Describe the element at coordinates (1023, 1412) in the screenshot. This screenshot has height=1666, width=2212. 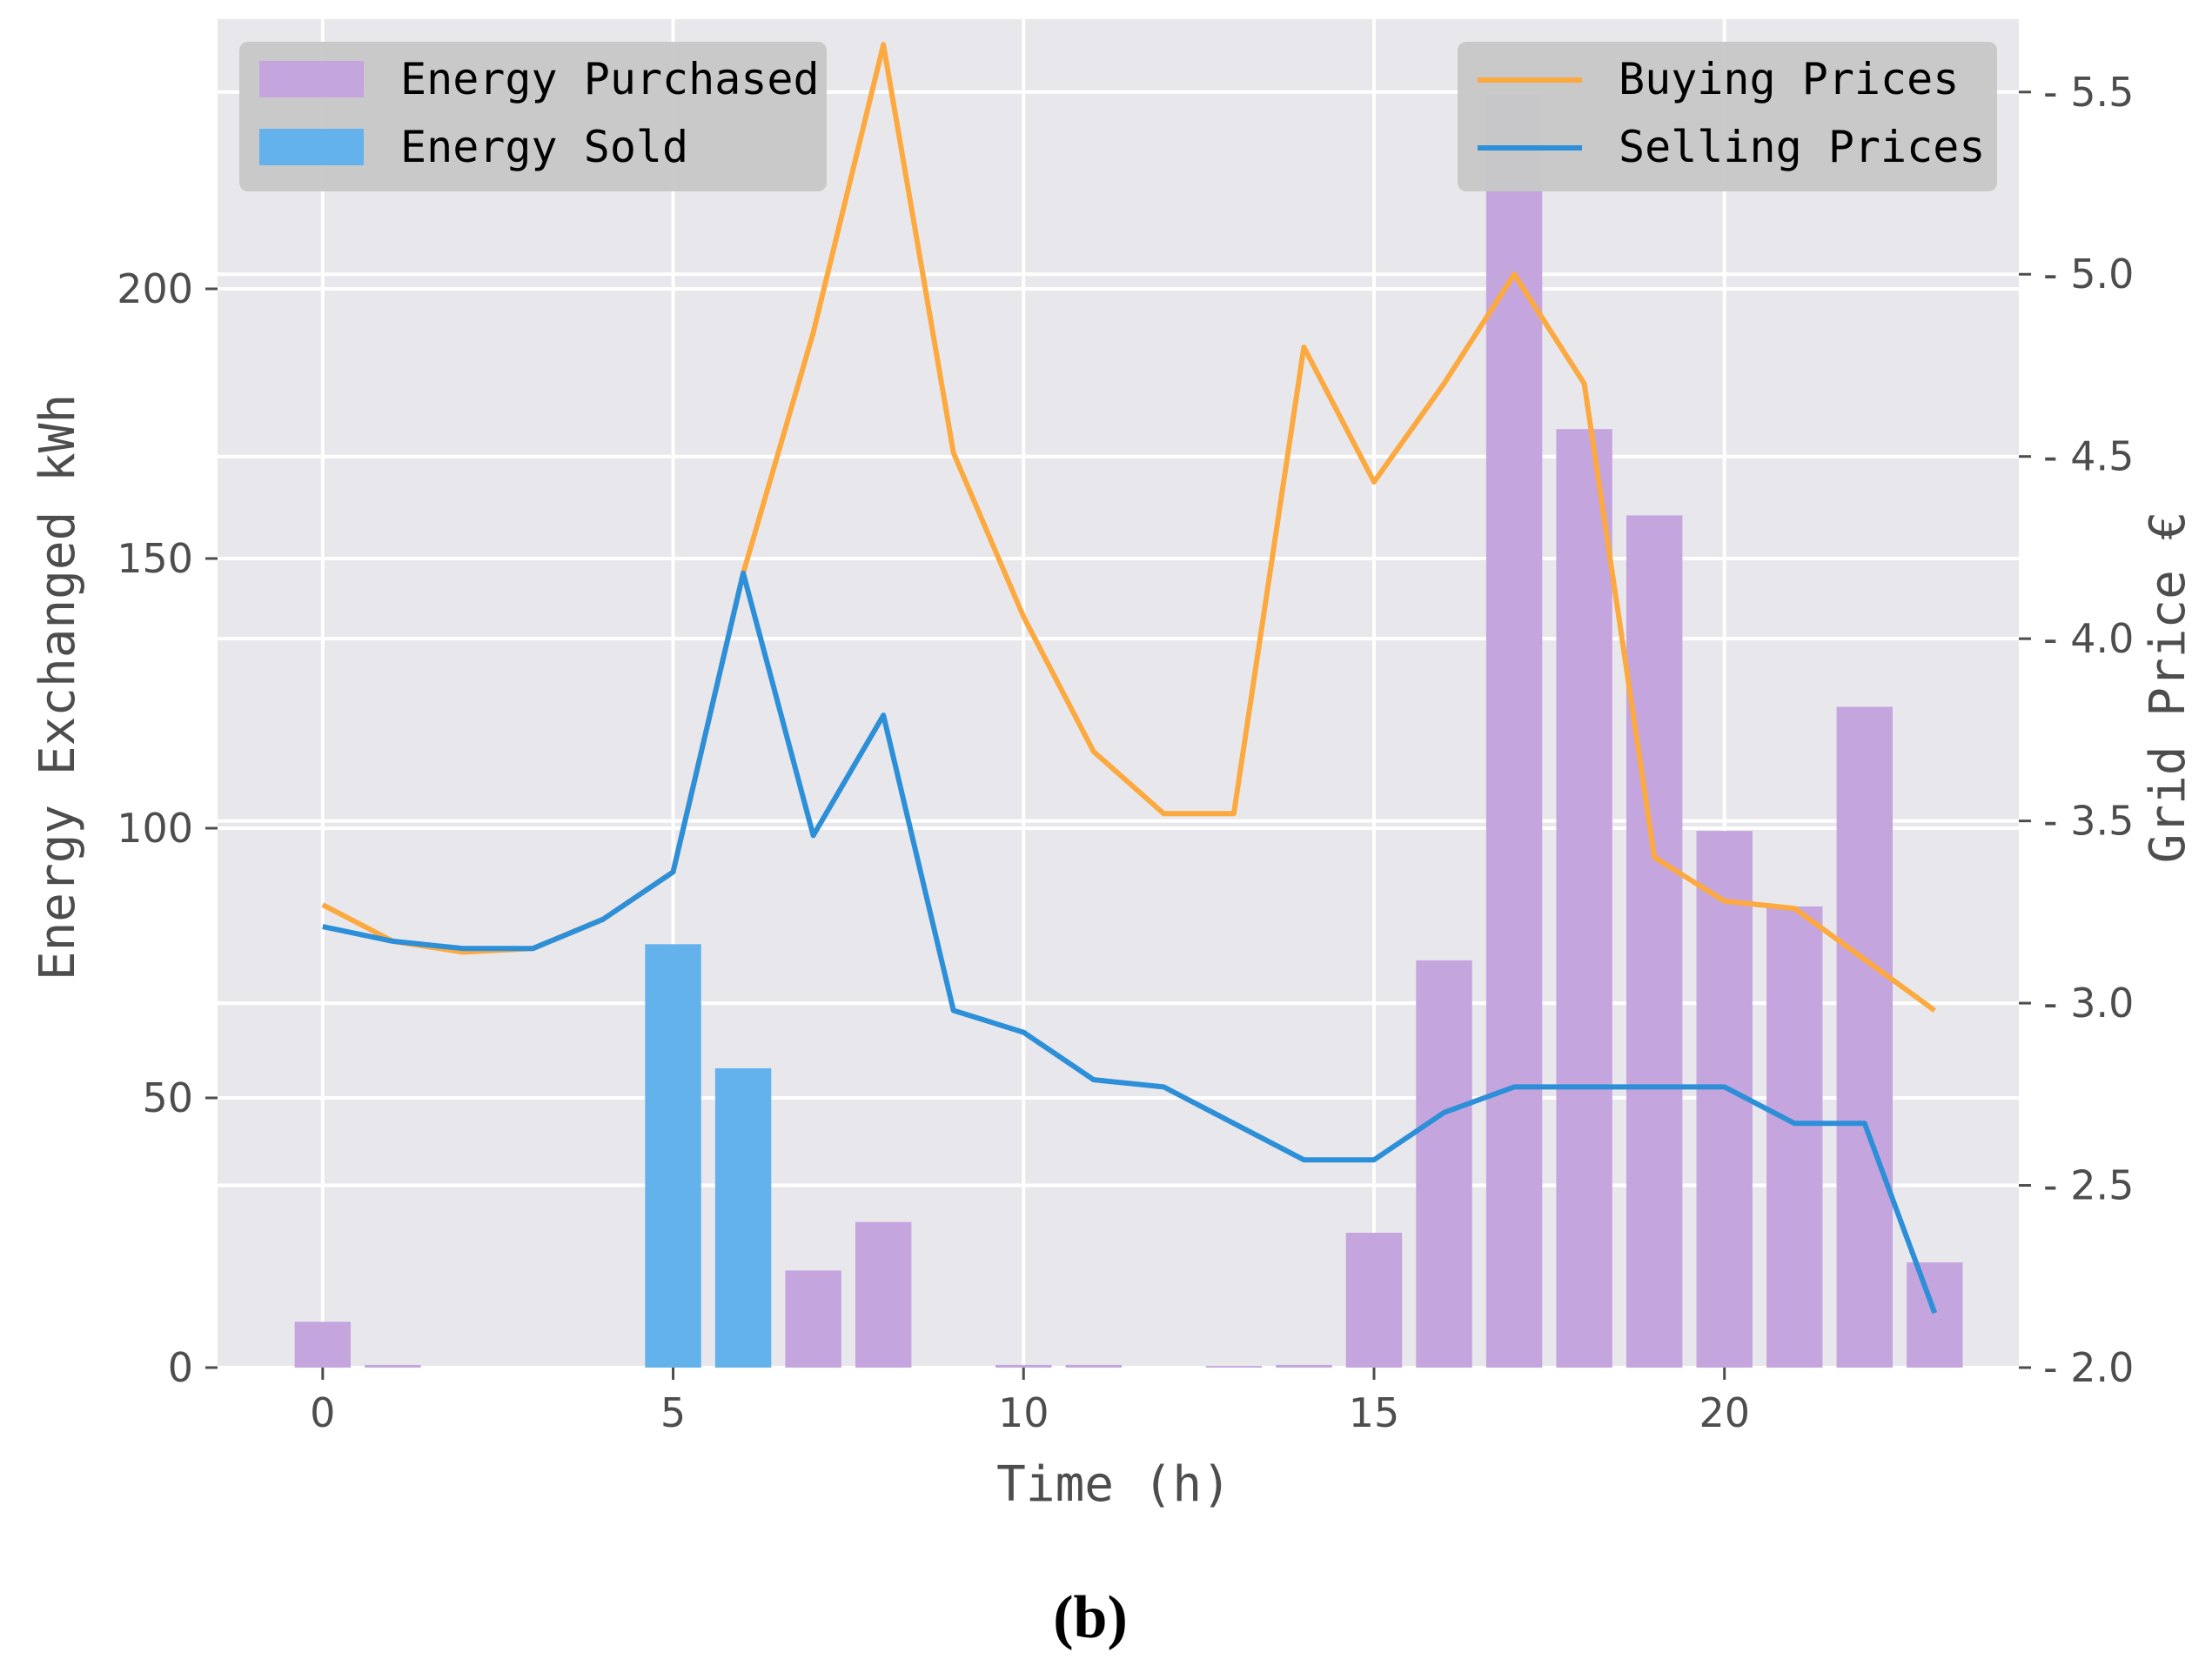
I see `x-tick-label-2: 10` at that location.